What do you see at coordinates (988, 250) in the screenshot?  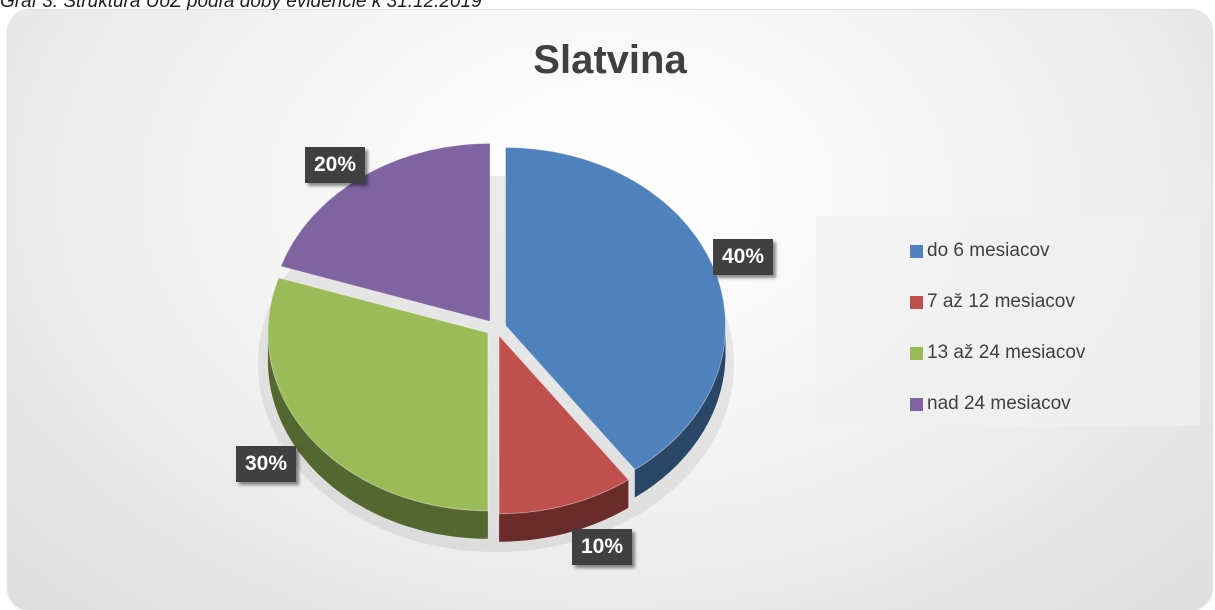 I see `legend-label: do 6 mesiacov` at bounding box center [988, 250].